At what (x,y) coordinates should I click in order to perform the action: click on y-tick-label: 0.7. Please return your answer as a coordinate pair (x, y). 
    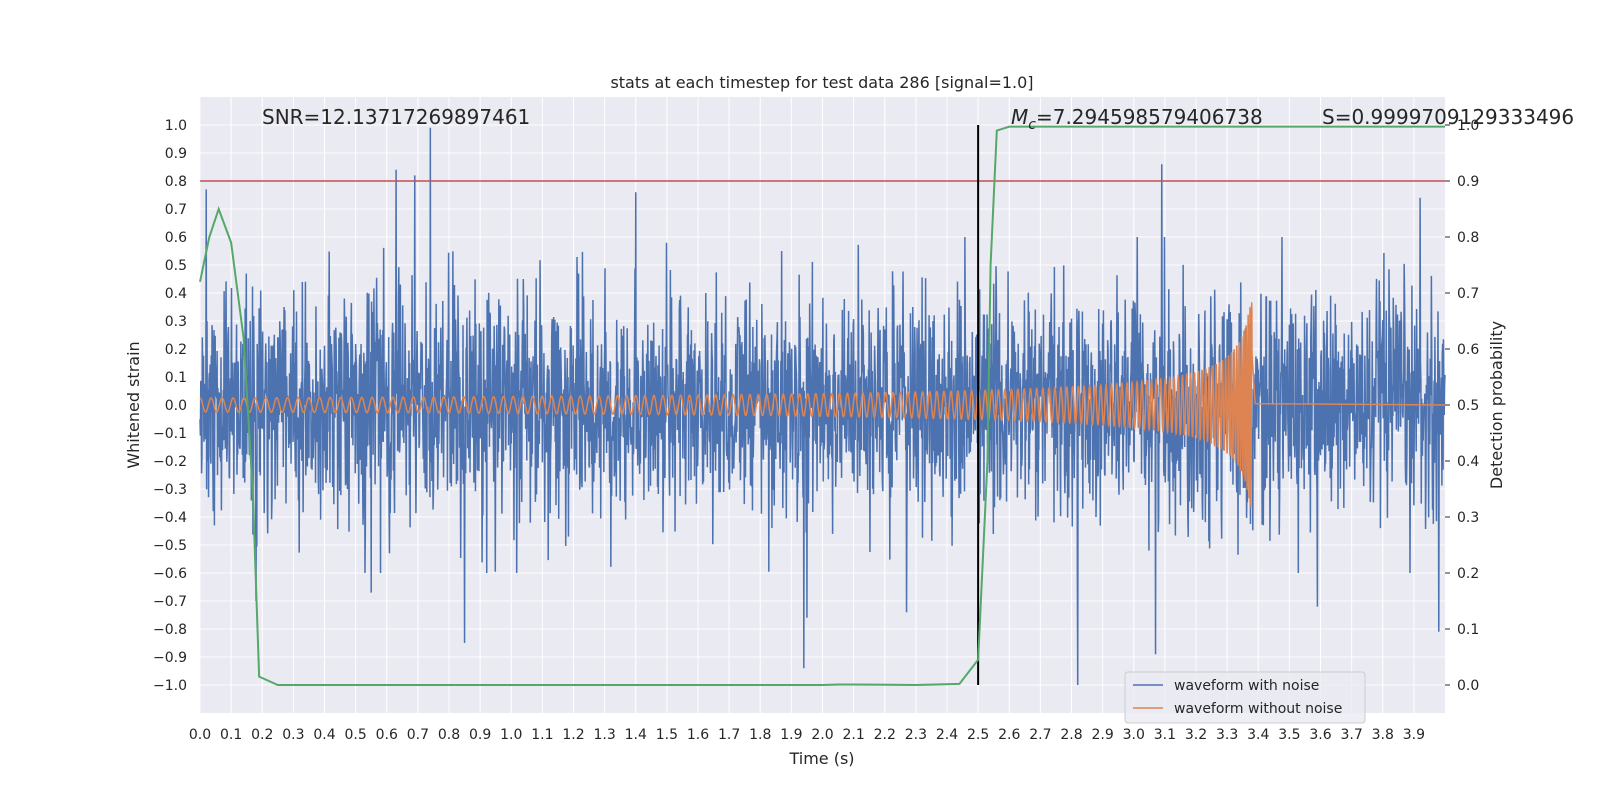
    Looking at the image, I should click on (176, 210).